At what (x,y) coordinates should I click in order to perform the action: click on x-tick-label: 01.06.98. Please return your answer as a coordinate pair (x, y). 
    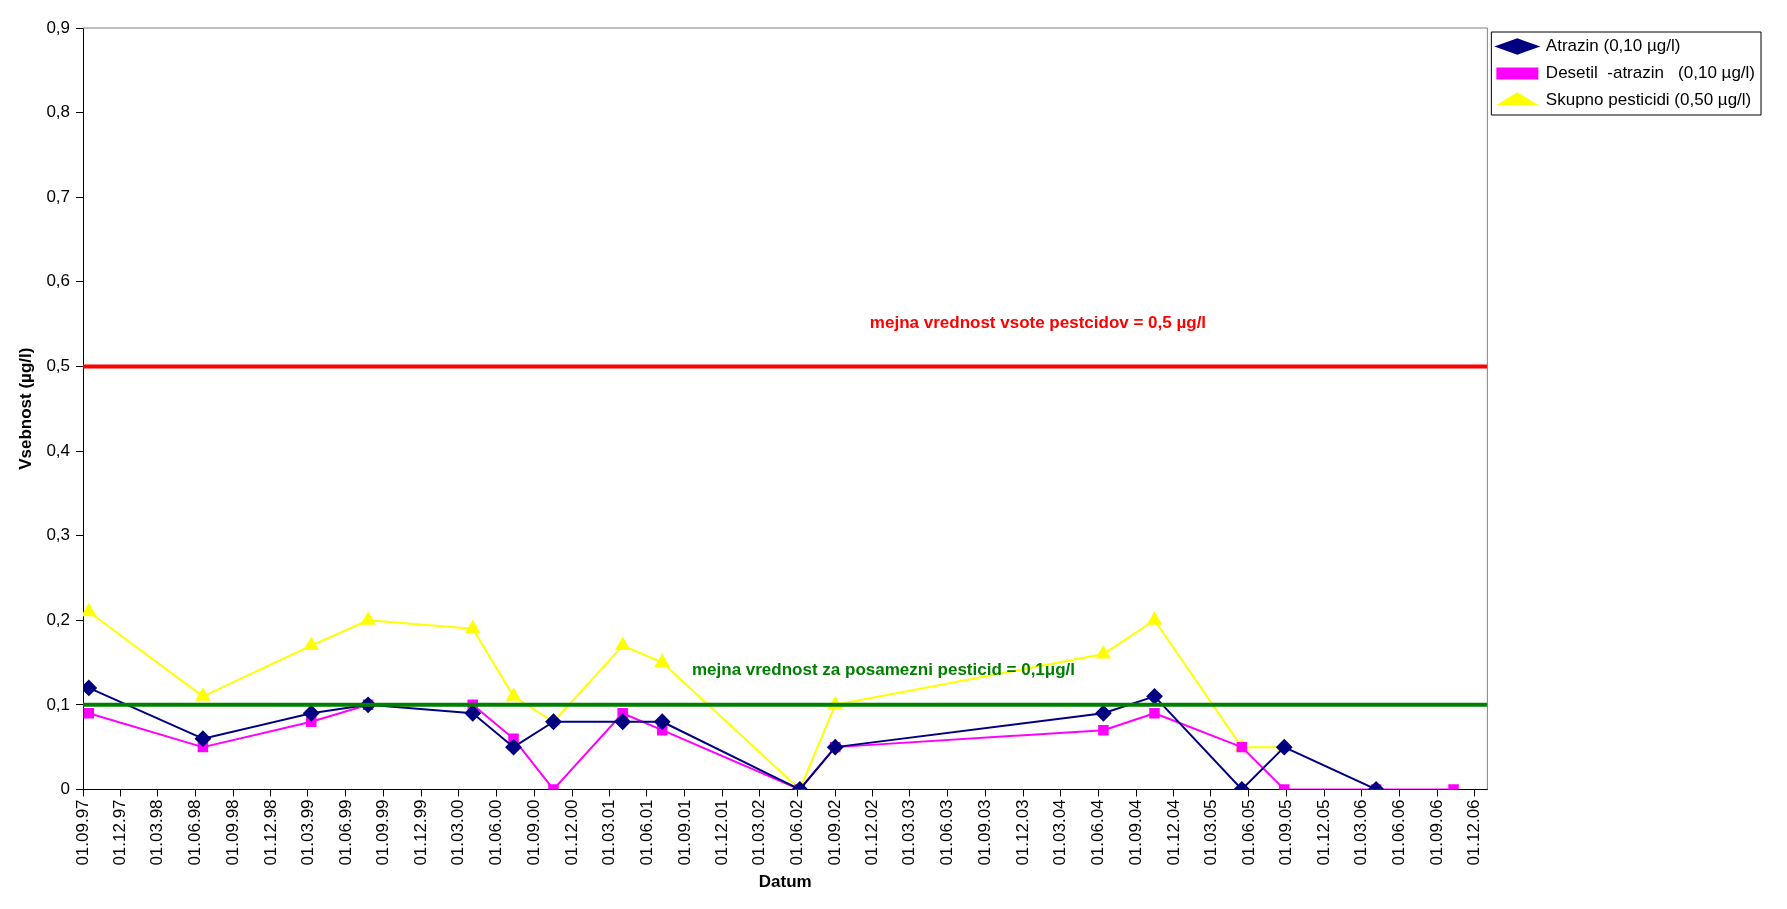
    Looking at the image, I should click on (195, 832).